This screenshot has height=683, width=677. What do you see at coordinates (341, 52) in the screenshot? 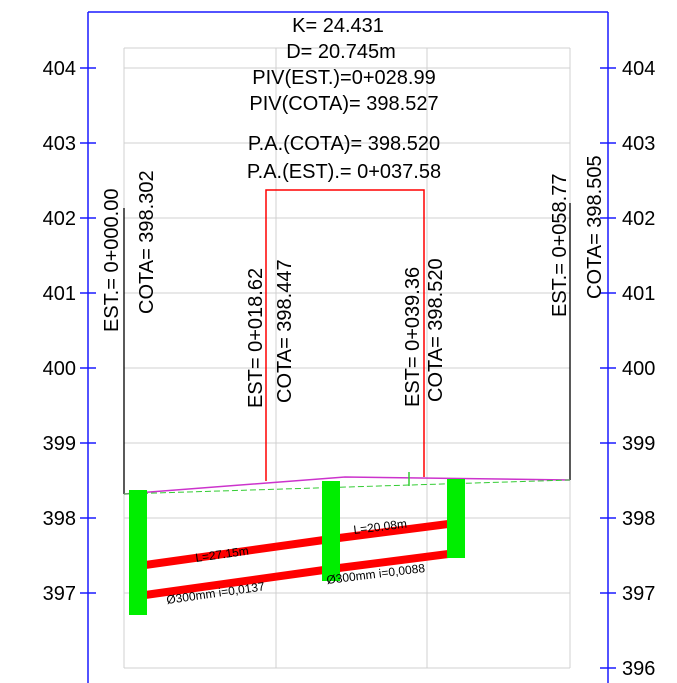
I see `curve-d: D= 20.745m` at bounding box center [341, 52].